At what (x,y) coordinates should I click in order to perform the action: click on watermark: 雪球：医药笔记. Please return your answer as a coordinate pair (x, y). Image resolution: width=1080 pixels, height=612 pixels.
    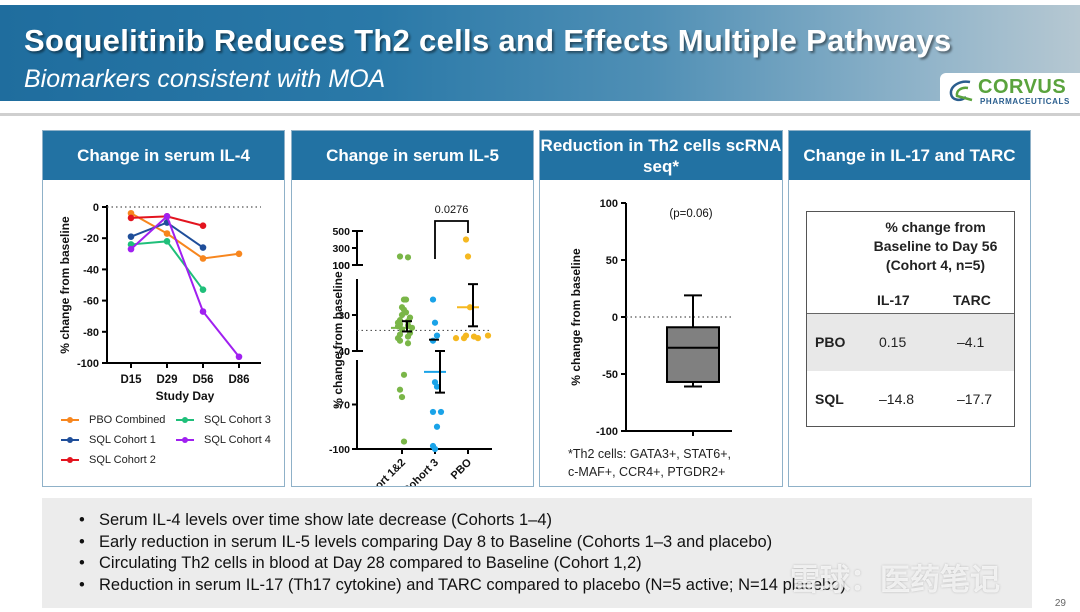
    Looking at the image, I should click on (895, 580).